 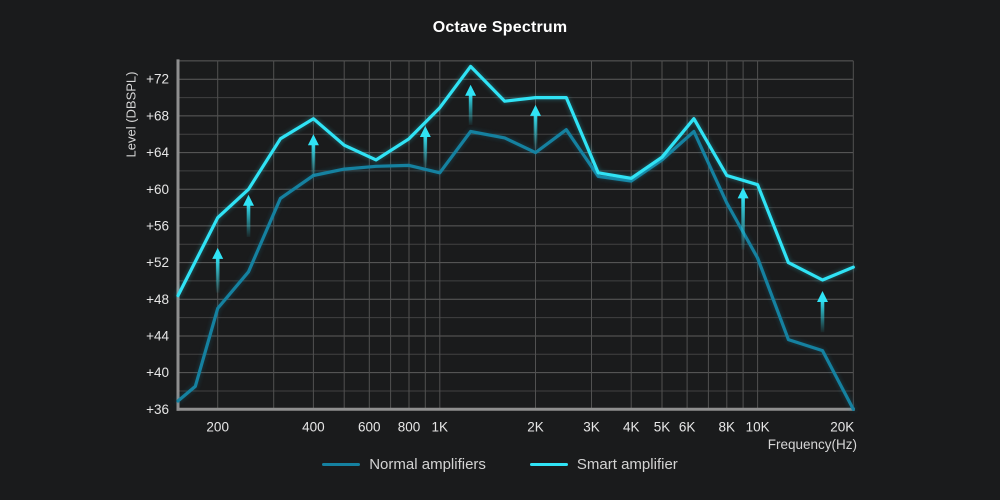 I want to click on x-tick-label: 200, so click(x=217, y=426).